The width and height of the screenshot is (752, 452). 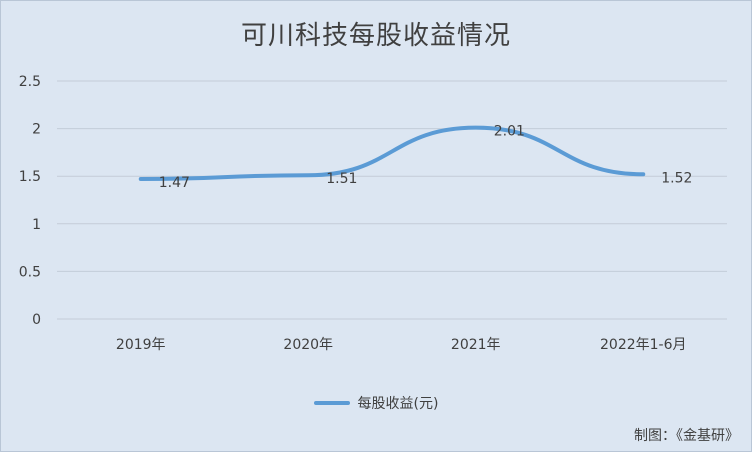 What do you see at coordinates (30, 177) in the screenshot?
I see `y-tick-label: 1.5` at bounding box center [30, 177].